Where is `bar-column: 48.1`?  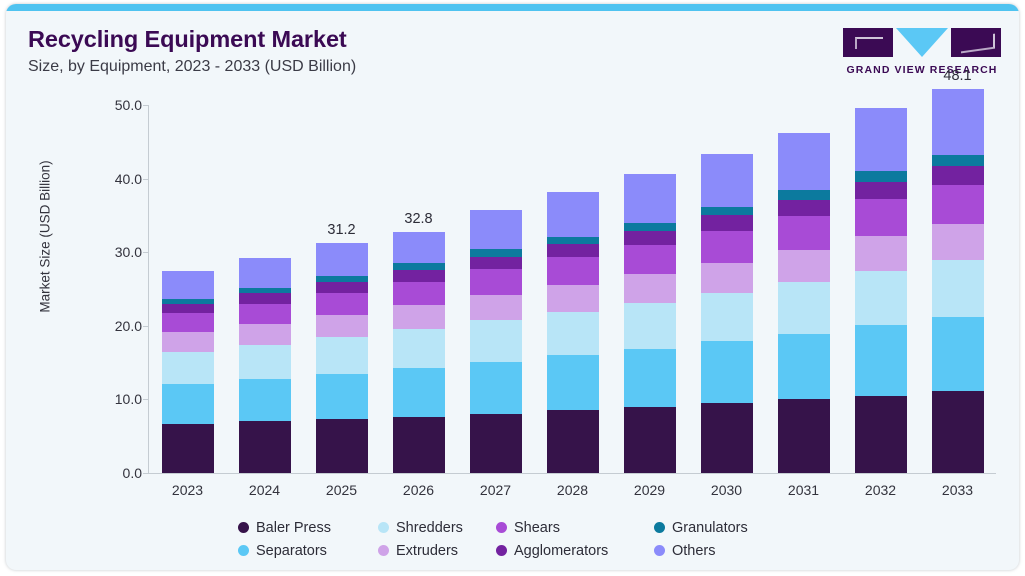 bar-column: 48.1 is located at coordinates (957, 270).